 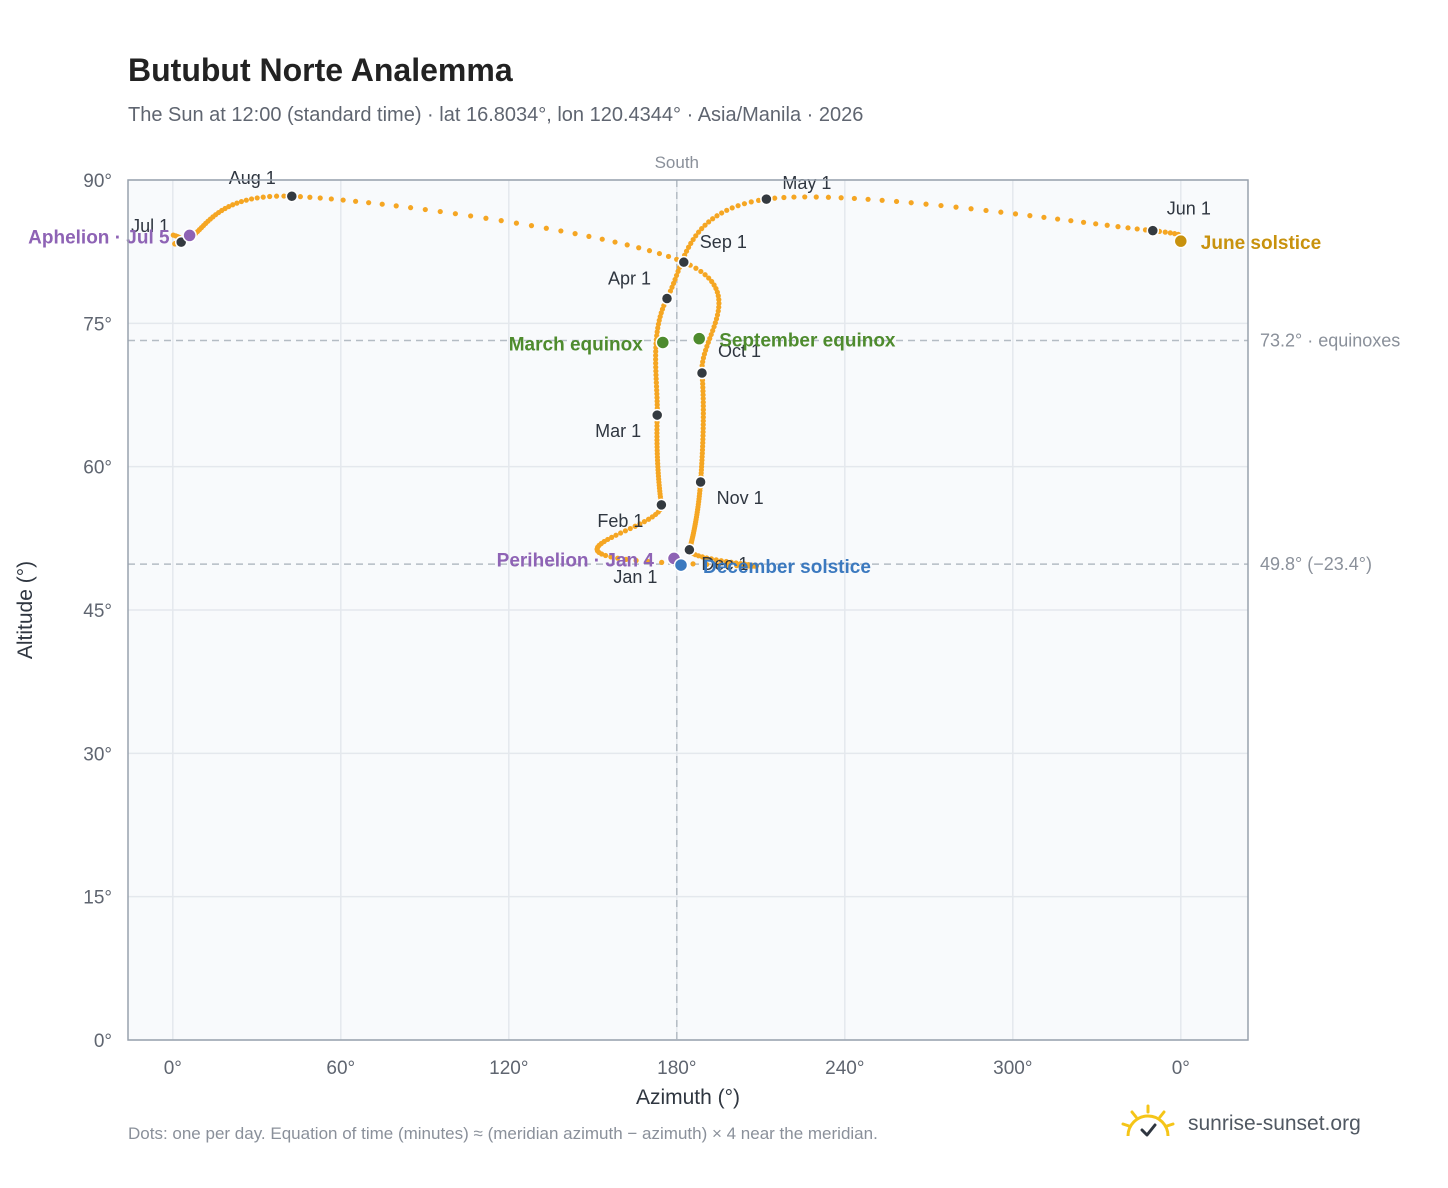 I want to click on month-marker-label: Dec 1, so click(x=724, y=564).